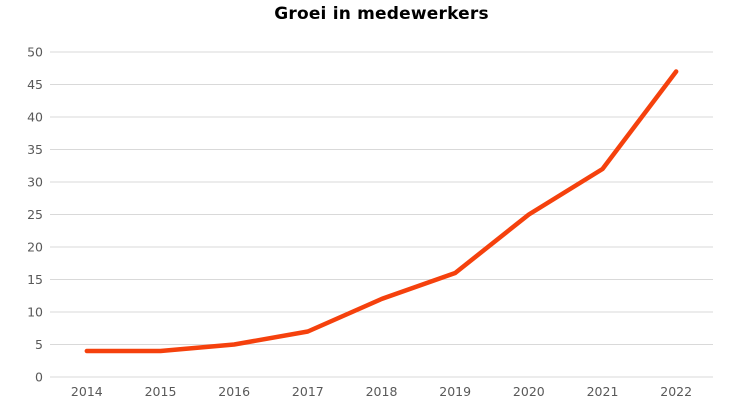 This screenshot has width=731, height=416. Describe the element at coordinates (35, 247) in the screenshot. I see `y-axis-tick-label: 20` at that location.